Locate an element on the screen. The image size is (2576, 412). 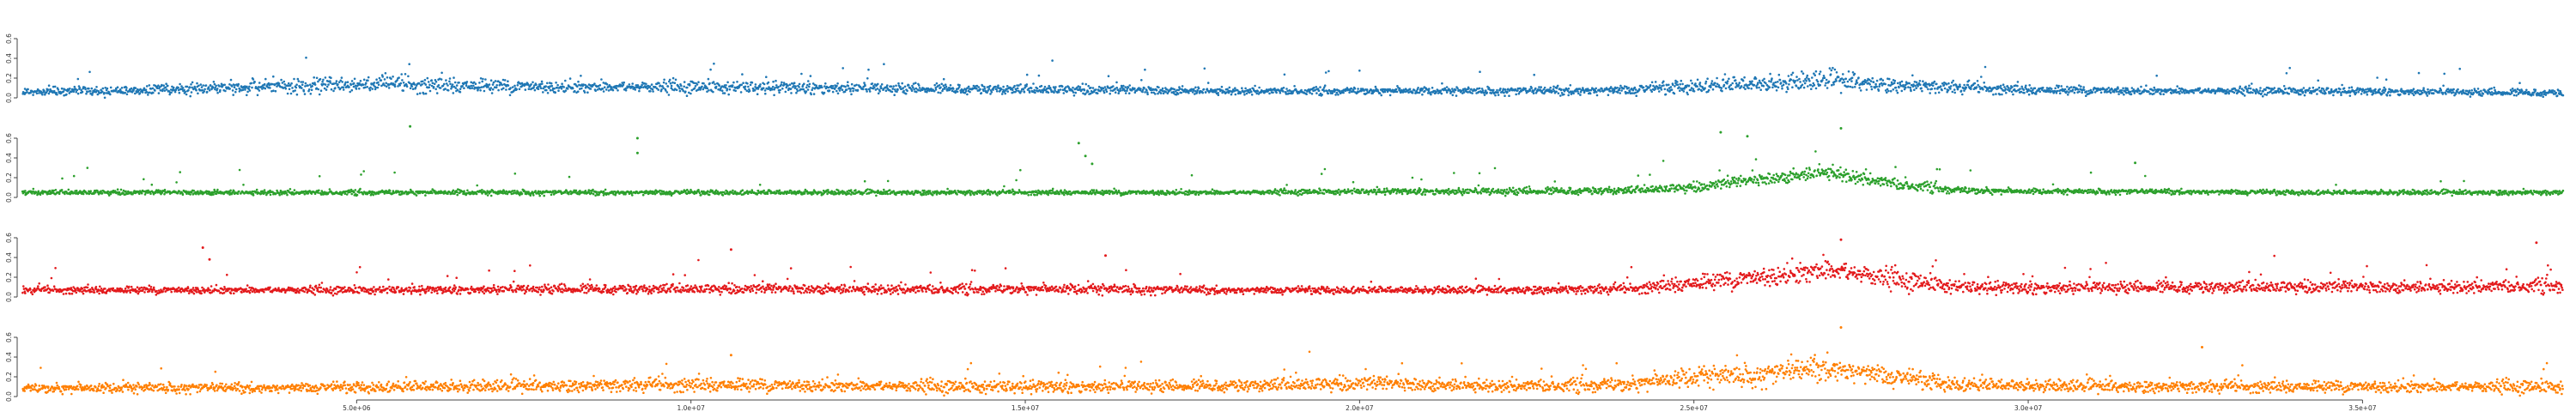
series-points is located at coordinates (1293, 78).